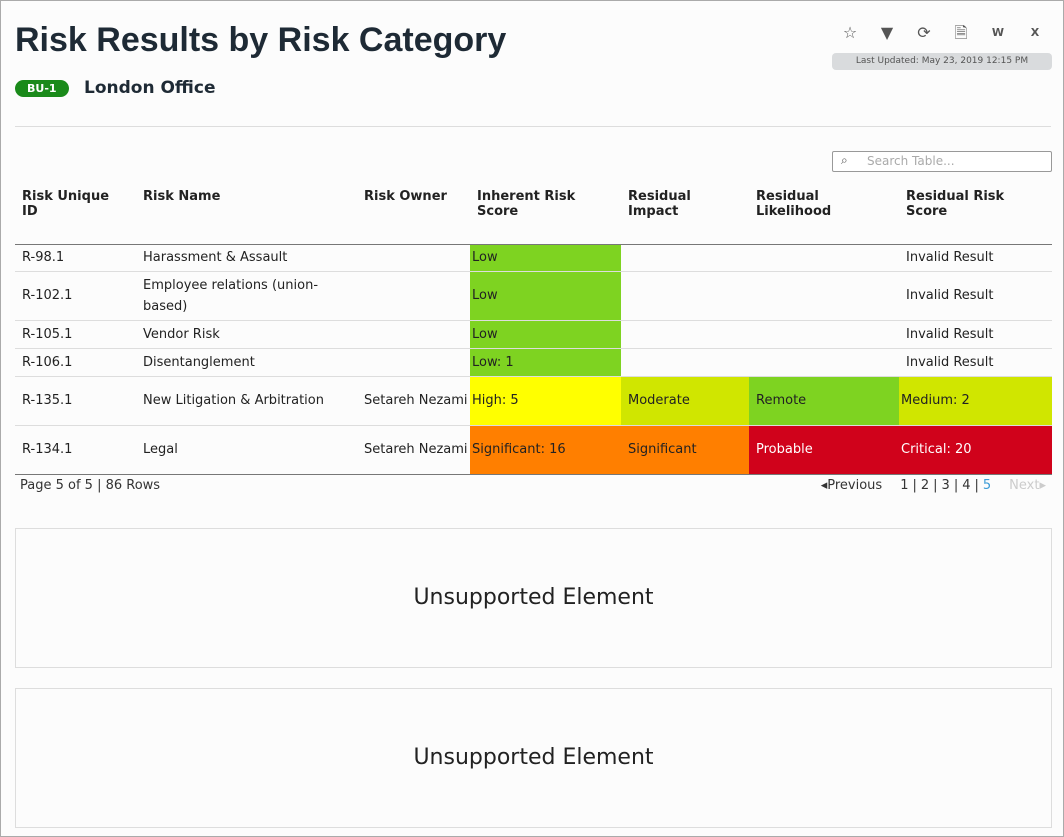  What do you see at coordinates (987, 485) in the screenshot?
I see `page-5: 5` at bounding box center [987, 485].